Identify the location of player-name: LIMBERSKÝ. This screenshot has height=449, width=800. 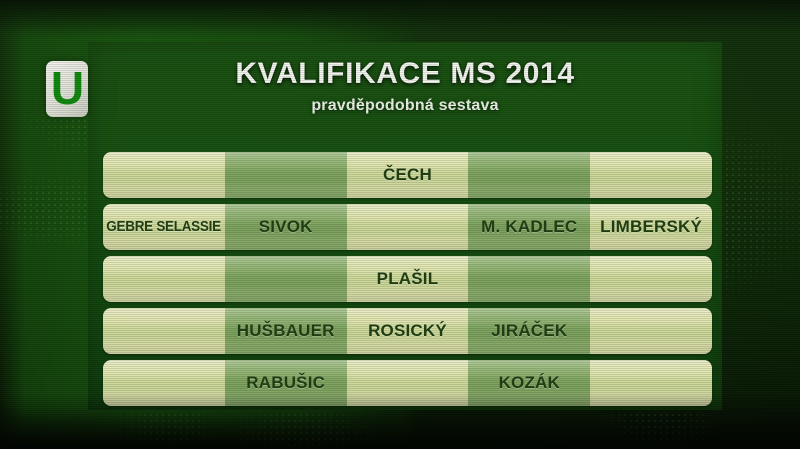
(651, 226).